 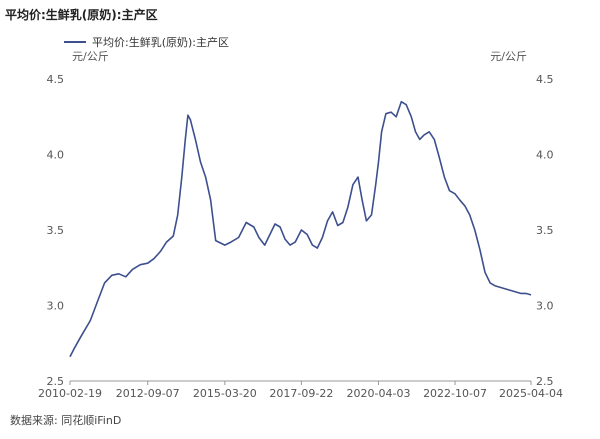 I want to click on y-tick-label-left: 3.5, so click(x=56, y=230).